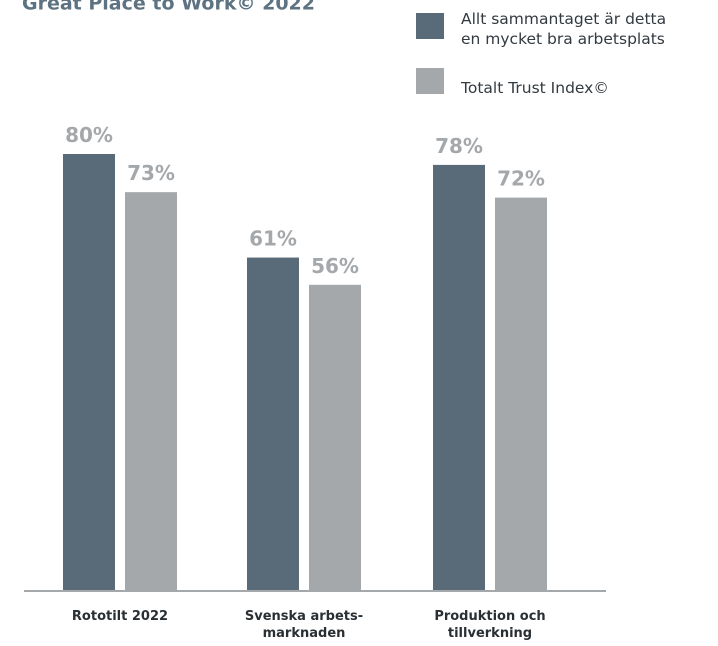 This screenshot has width=718, height=646. Describe the element at coordinates (459, 146) in the screenshot. I see `value-label-series-1-cat-3: 78%` at that location.